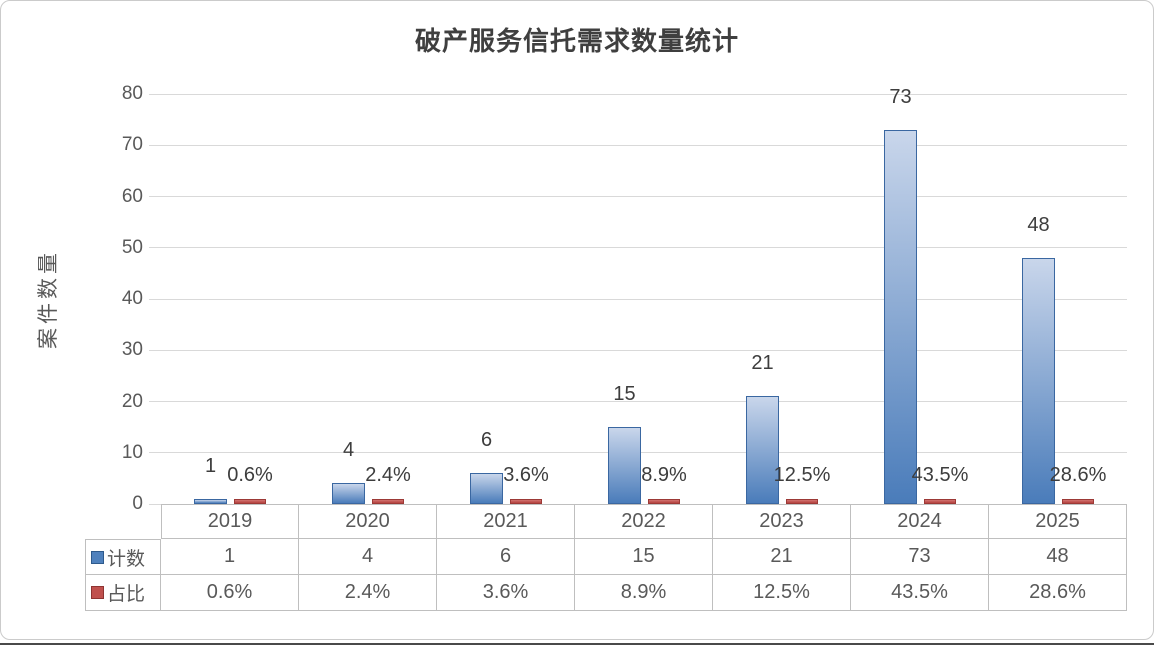  Describe the element at coordinates (644, 557) in the screenshot. I see `table-count-cell: 15` at that location.